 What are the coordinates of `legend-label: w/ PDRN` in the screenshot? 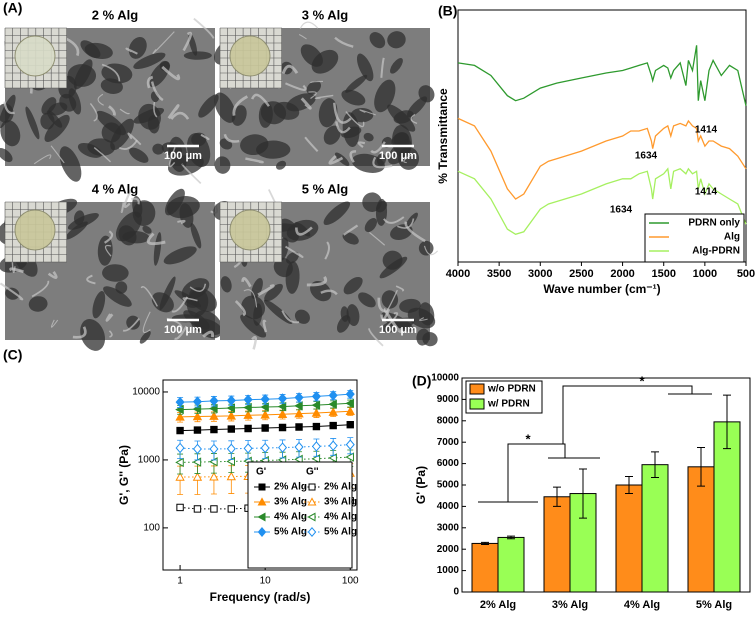 It's located at (508, 404).